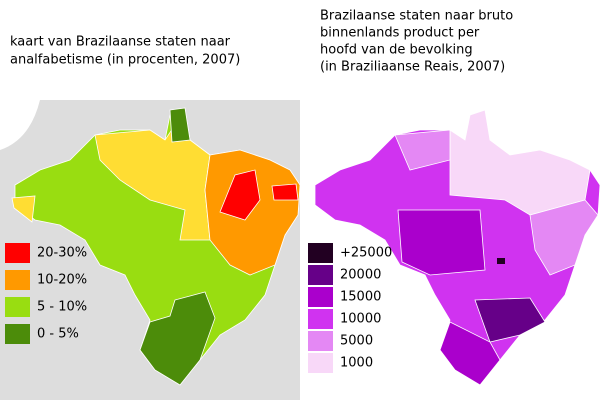 This screenshot has height=400, width=600. I want to click on map-title: Brazilaanse staten naar bruto, so click(416, 16).